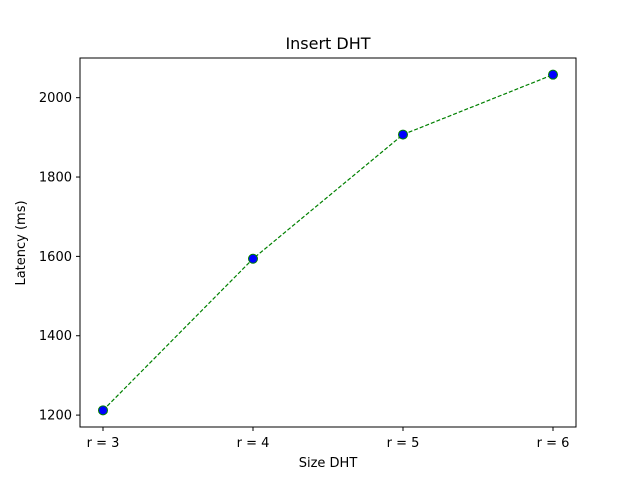 This screenshot has height=480, width=640. Describe the element at coordinates (55, 178) in the screenshot. I see `y-tick-label: 1800` at that location.